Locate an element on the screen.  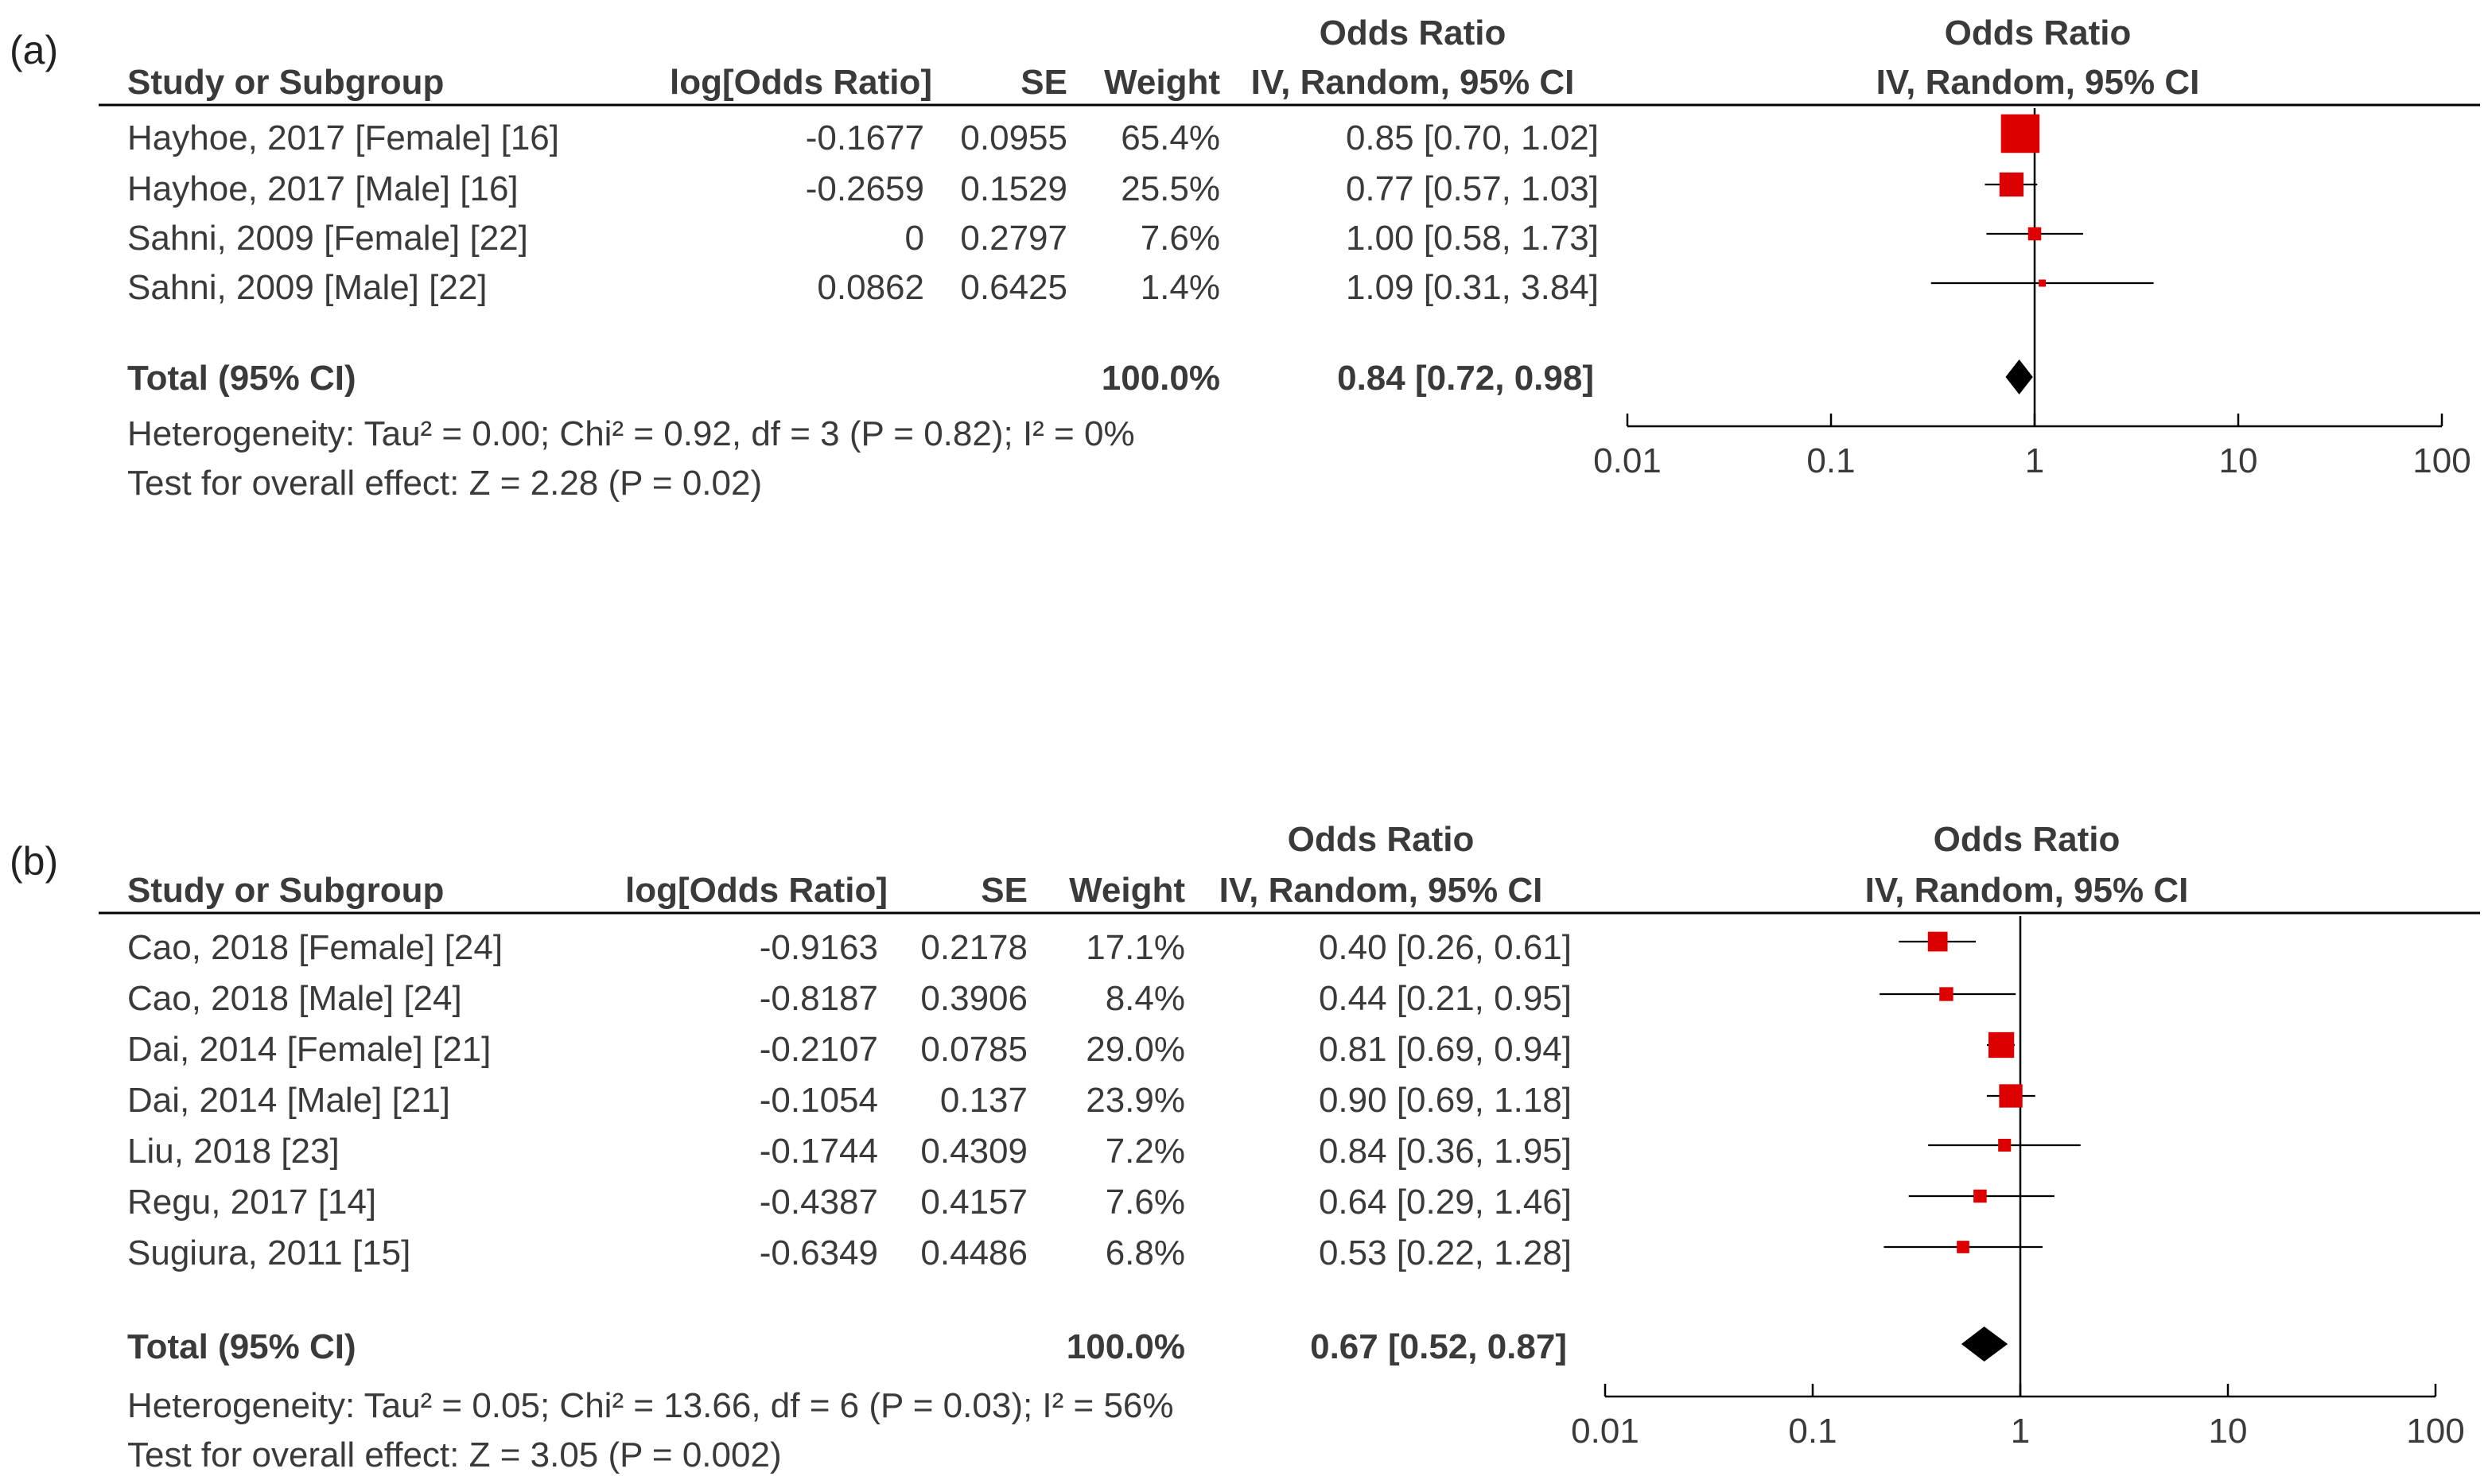
se-value: 0.4309 is located at coordinates (974, 1151).